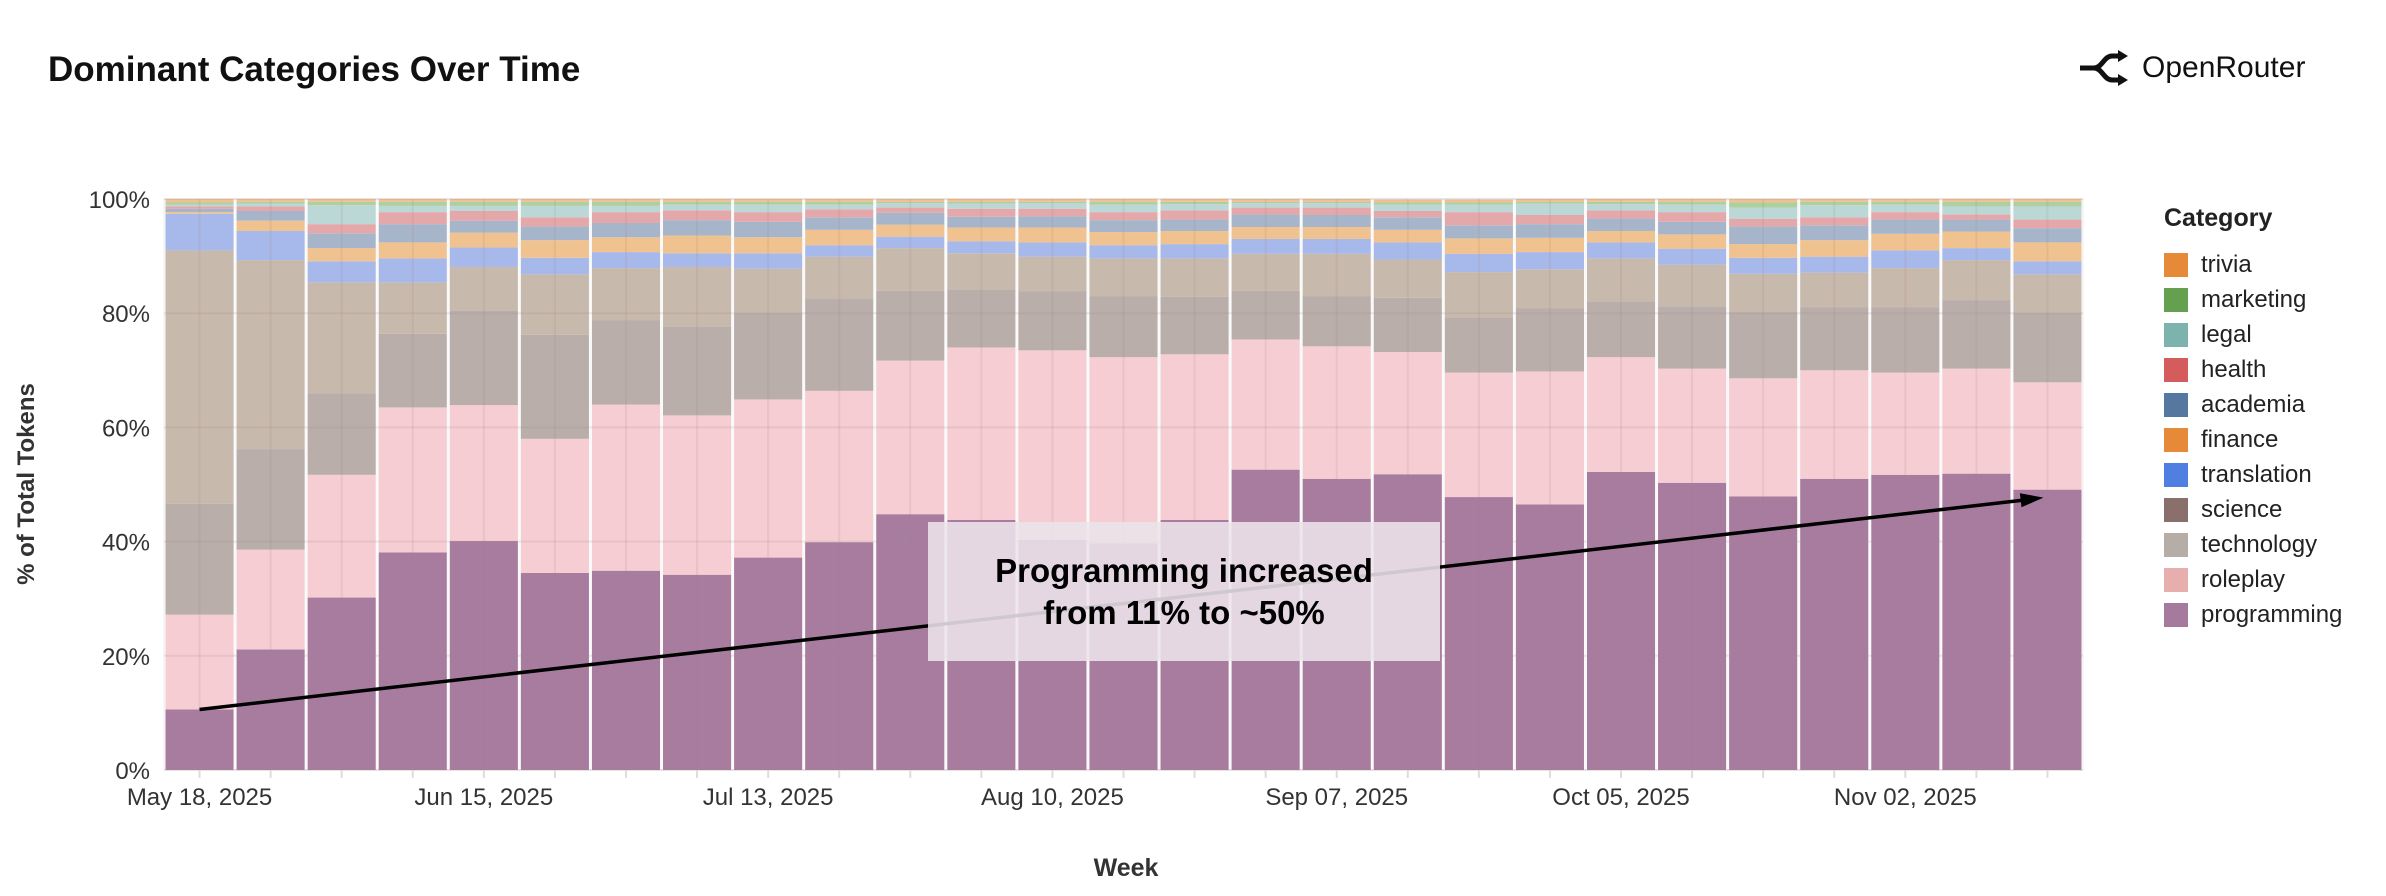 This screenshot has width=2386, height=896. What do you see at coordinates (2191, 68) in the screenshot?
I see `brand-logo: OpenRouter` at bounding box center [2191, 68].